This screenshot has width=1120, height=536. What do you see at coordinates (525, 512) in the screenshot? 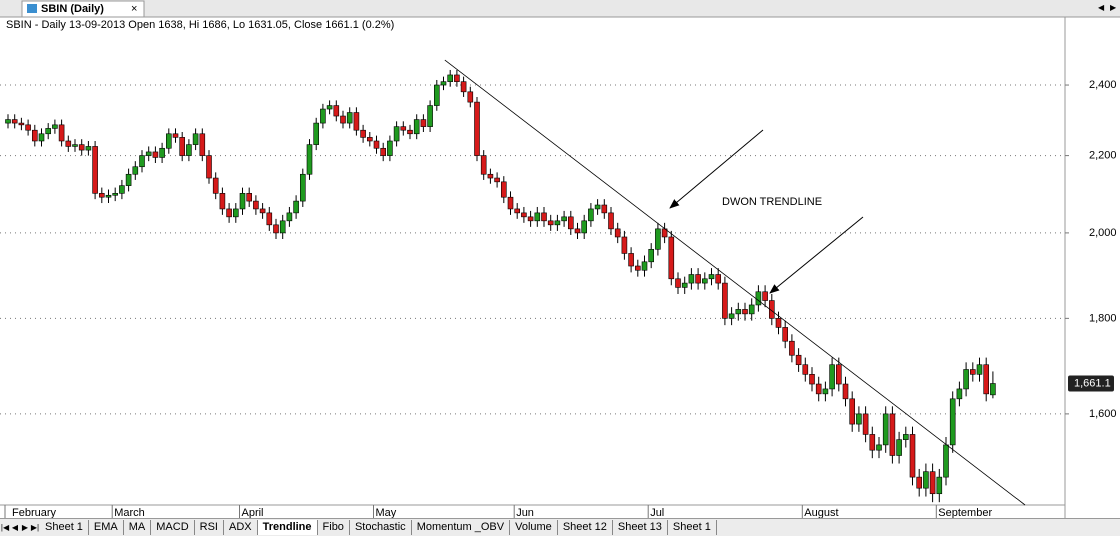
I see `x-tick-label: Jun` at bounding box center [525, 512].